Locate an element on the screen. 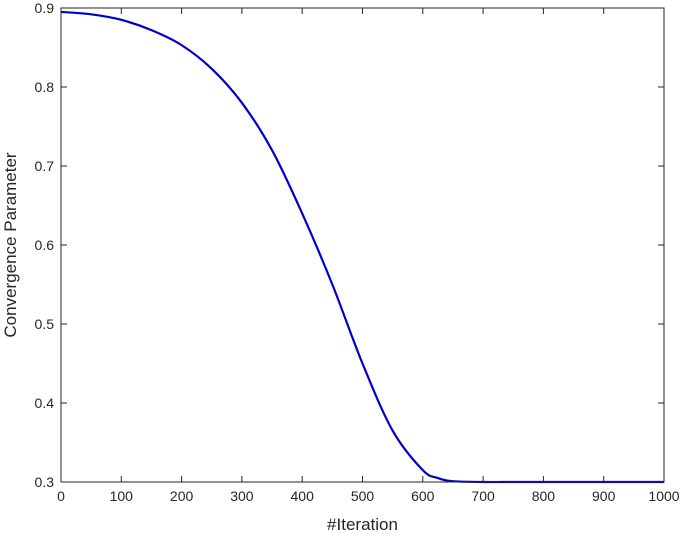  y-tick-label: 0.9 is located at coordinates (45, 8).